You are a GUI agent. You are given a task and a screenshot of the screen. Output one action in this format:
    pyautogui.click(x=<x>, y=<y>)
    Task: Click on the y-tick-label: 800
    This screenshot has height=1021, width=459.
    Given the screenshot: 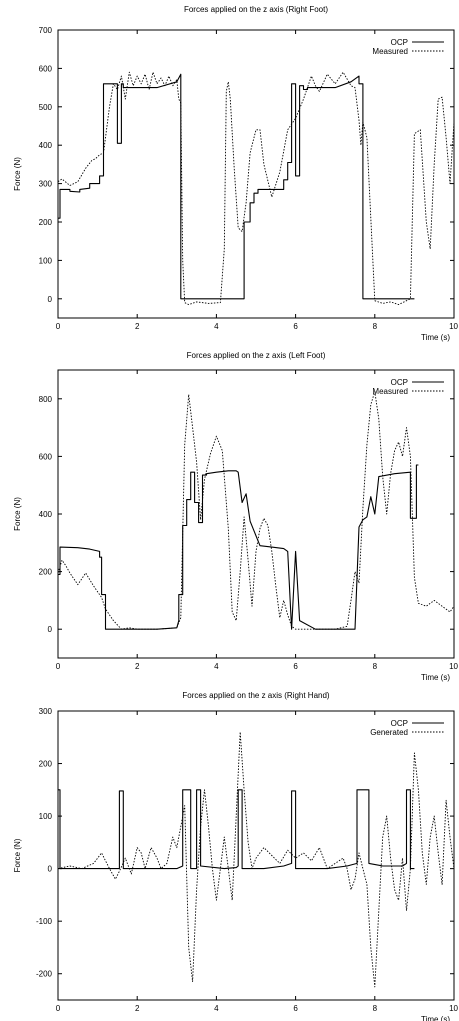 What is the action you would take?
    pyautogui.click(x=46, y=399)
    